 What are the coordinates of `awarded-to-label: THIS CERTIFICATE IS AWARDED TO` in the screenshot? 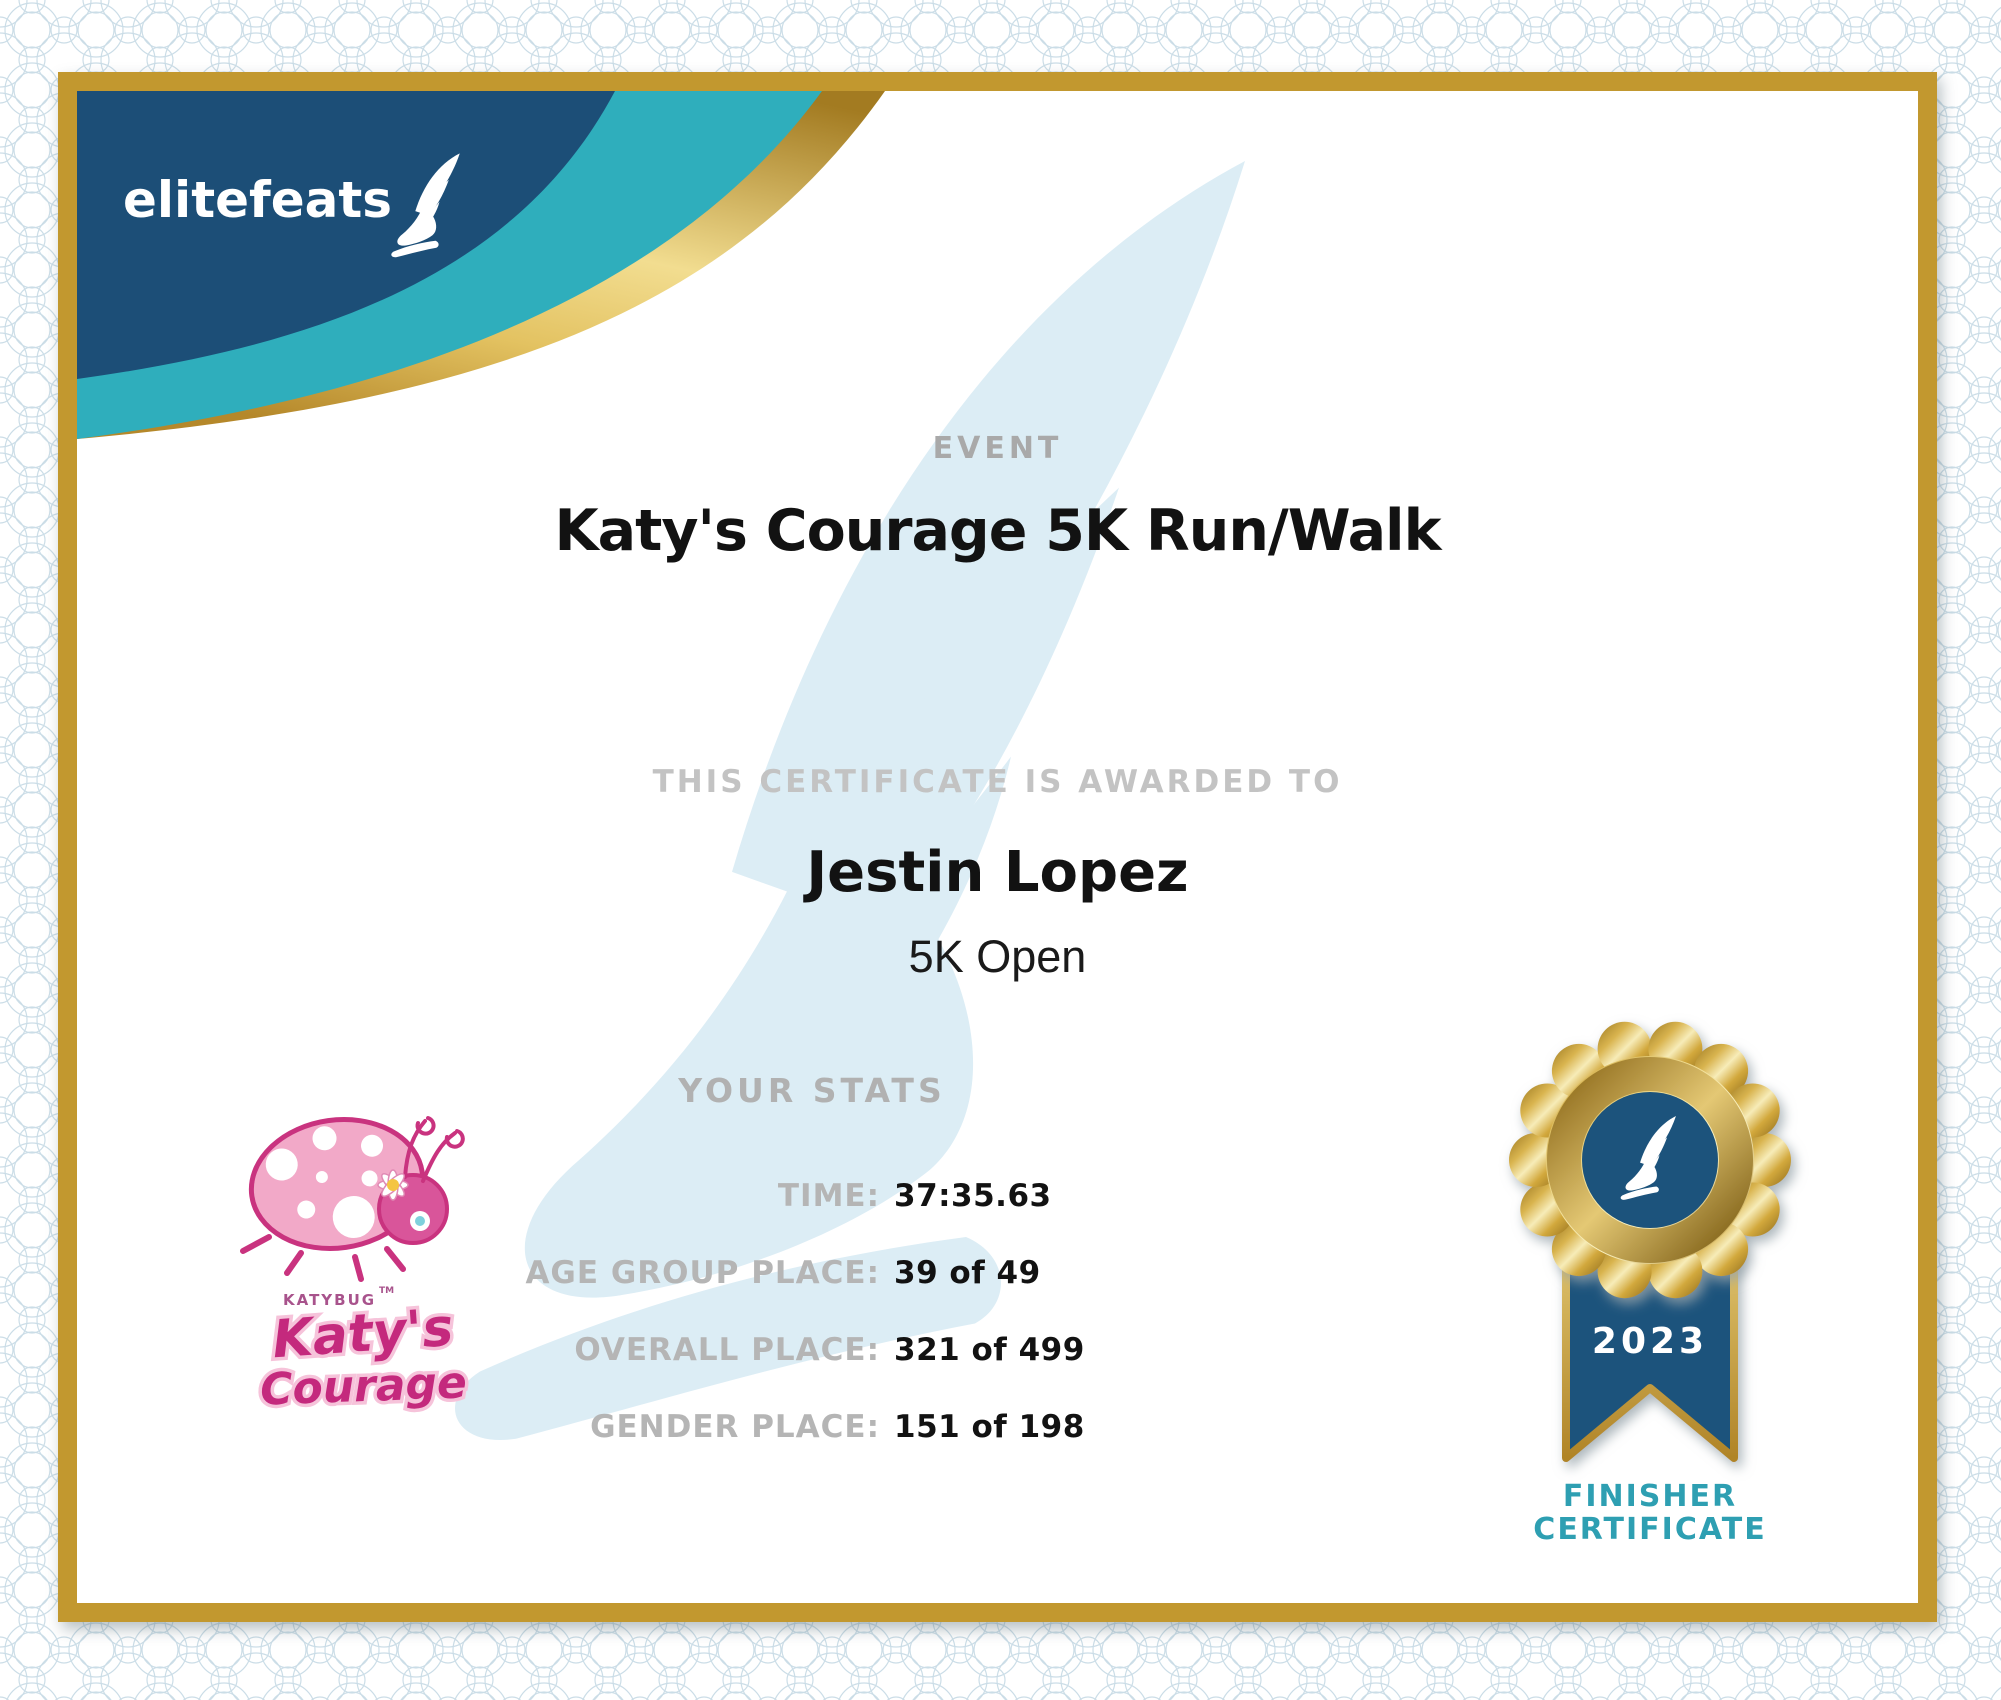 It's located at (997, 782).